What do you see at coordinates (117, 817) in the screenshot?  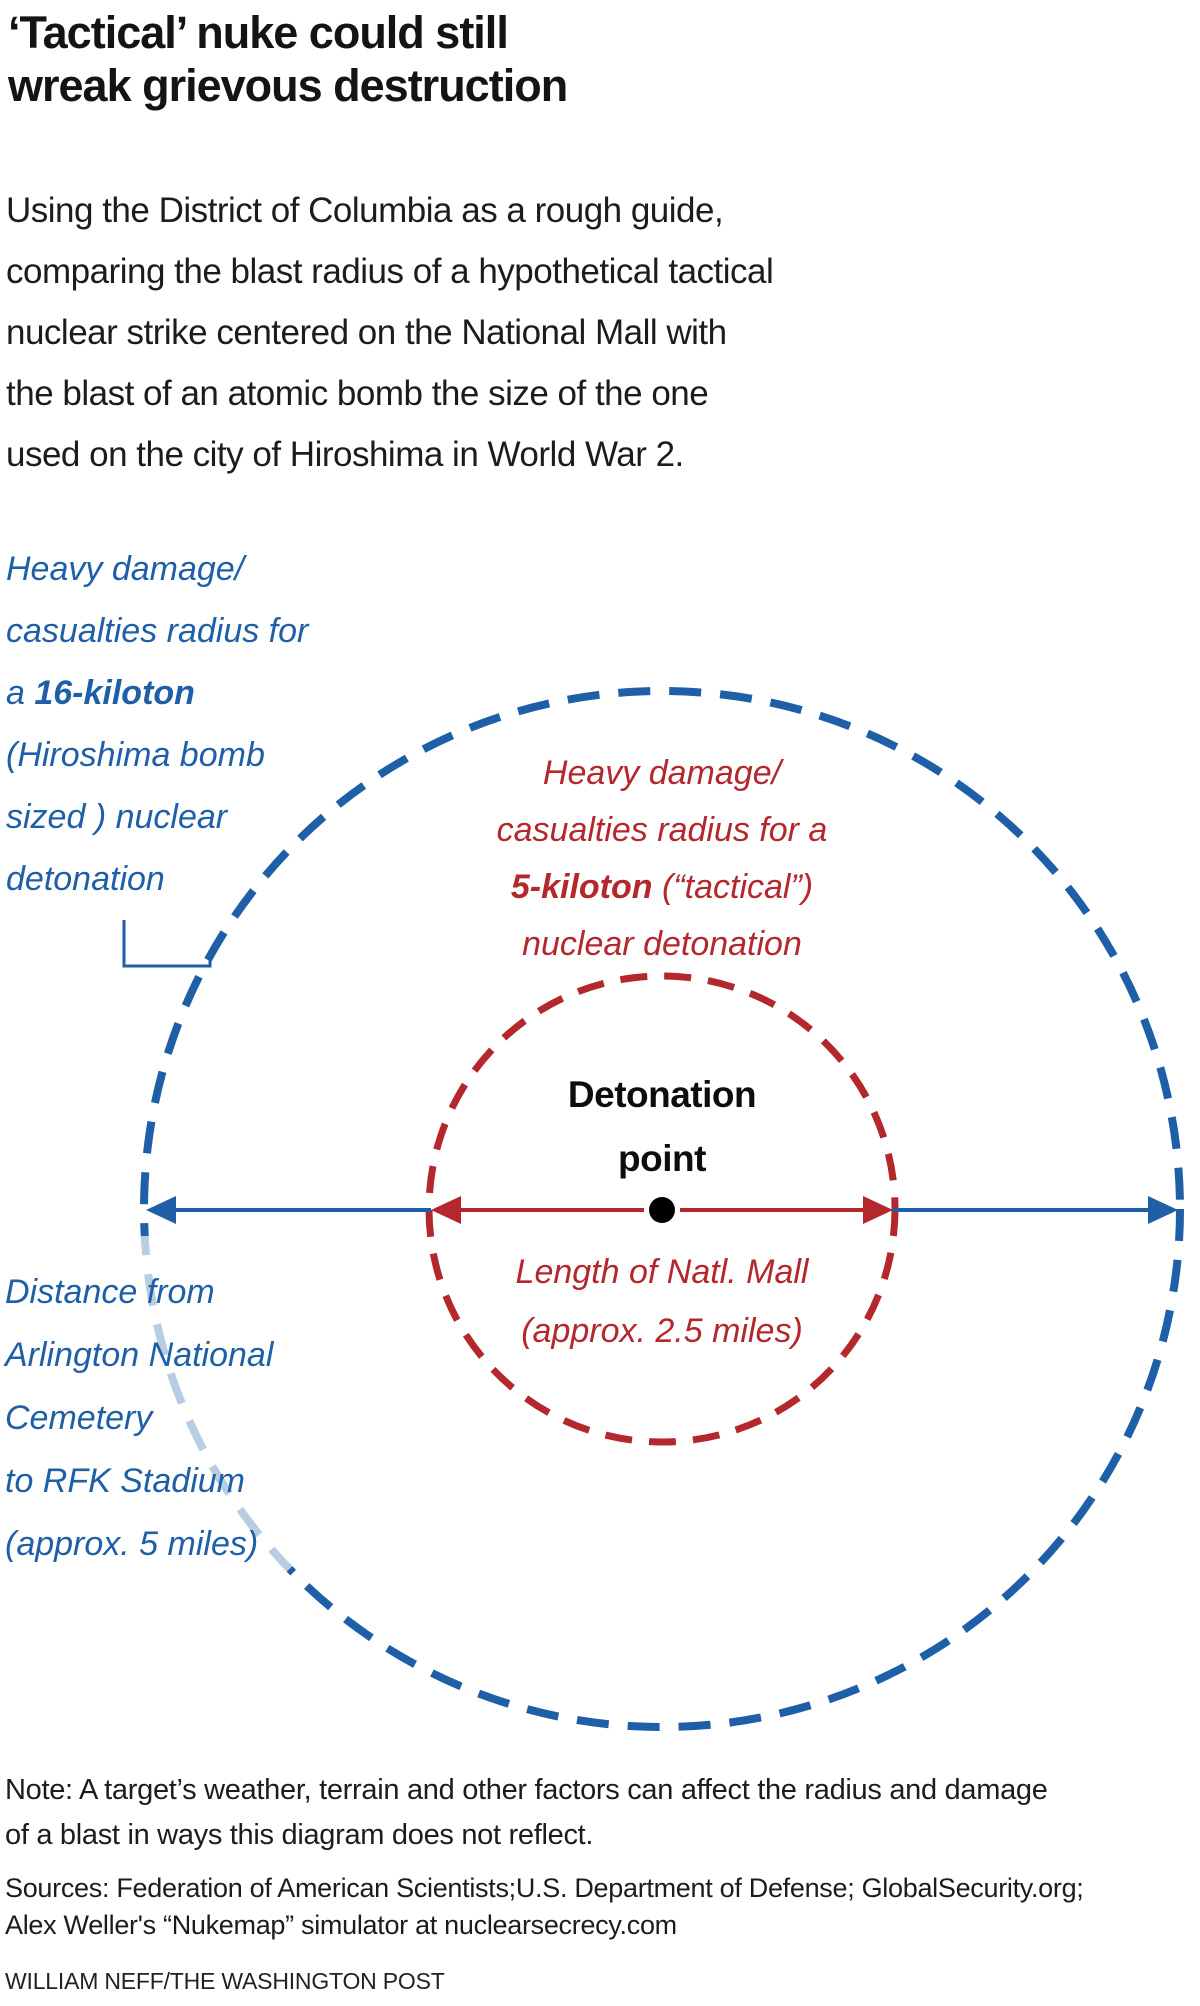 I see `text-line: sized ) nuclear` at bounding box center [117, 817].